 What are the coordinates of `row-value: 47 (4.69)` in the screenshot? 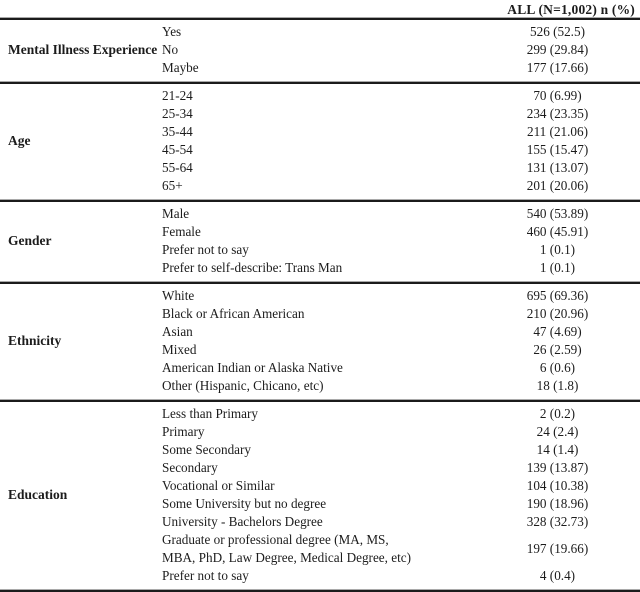 It's located at (557, 331).